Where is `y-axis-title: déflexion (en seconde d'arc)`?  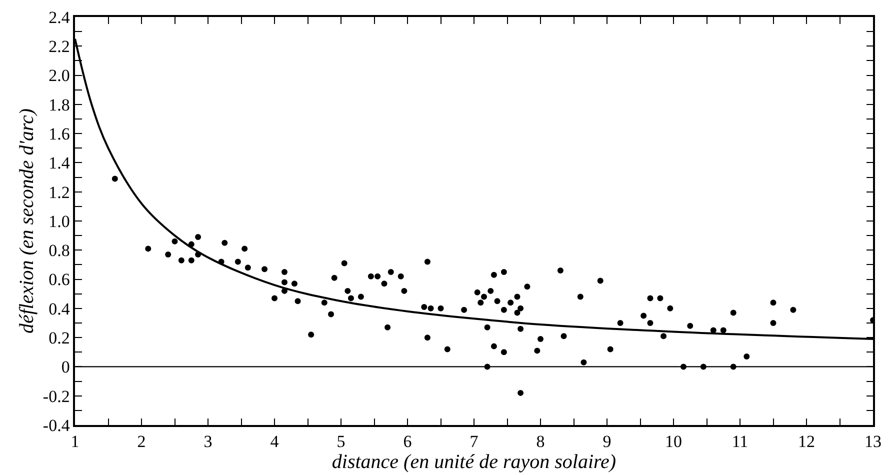
y-axis-title: déflexion (en seconde d'arc) is located at coordinates (27, 221).